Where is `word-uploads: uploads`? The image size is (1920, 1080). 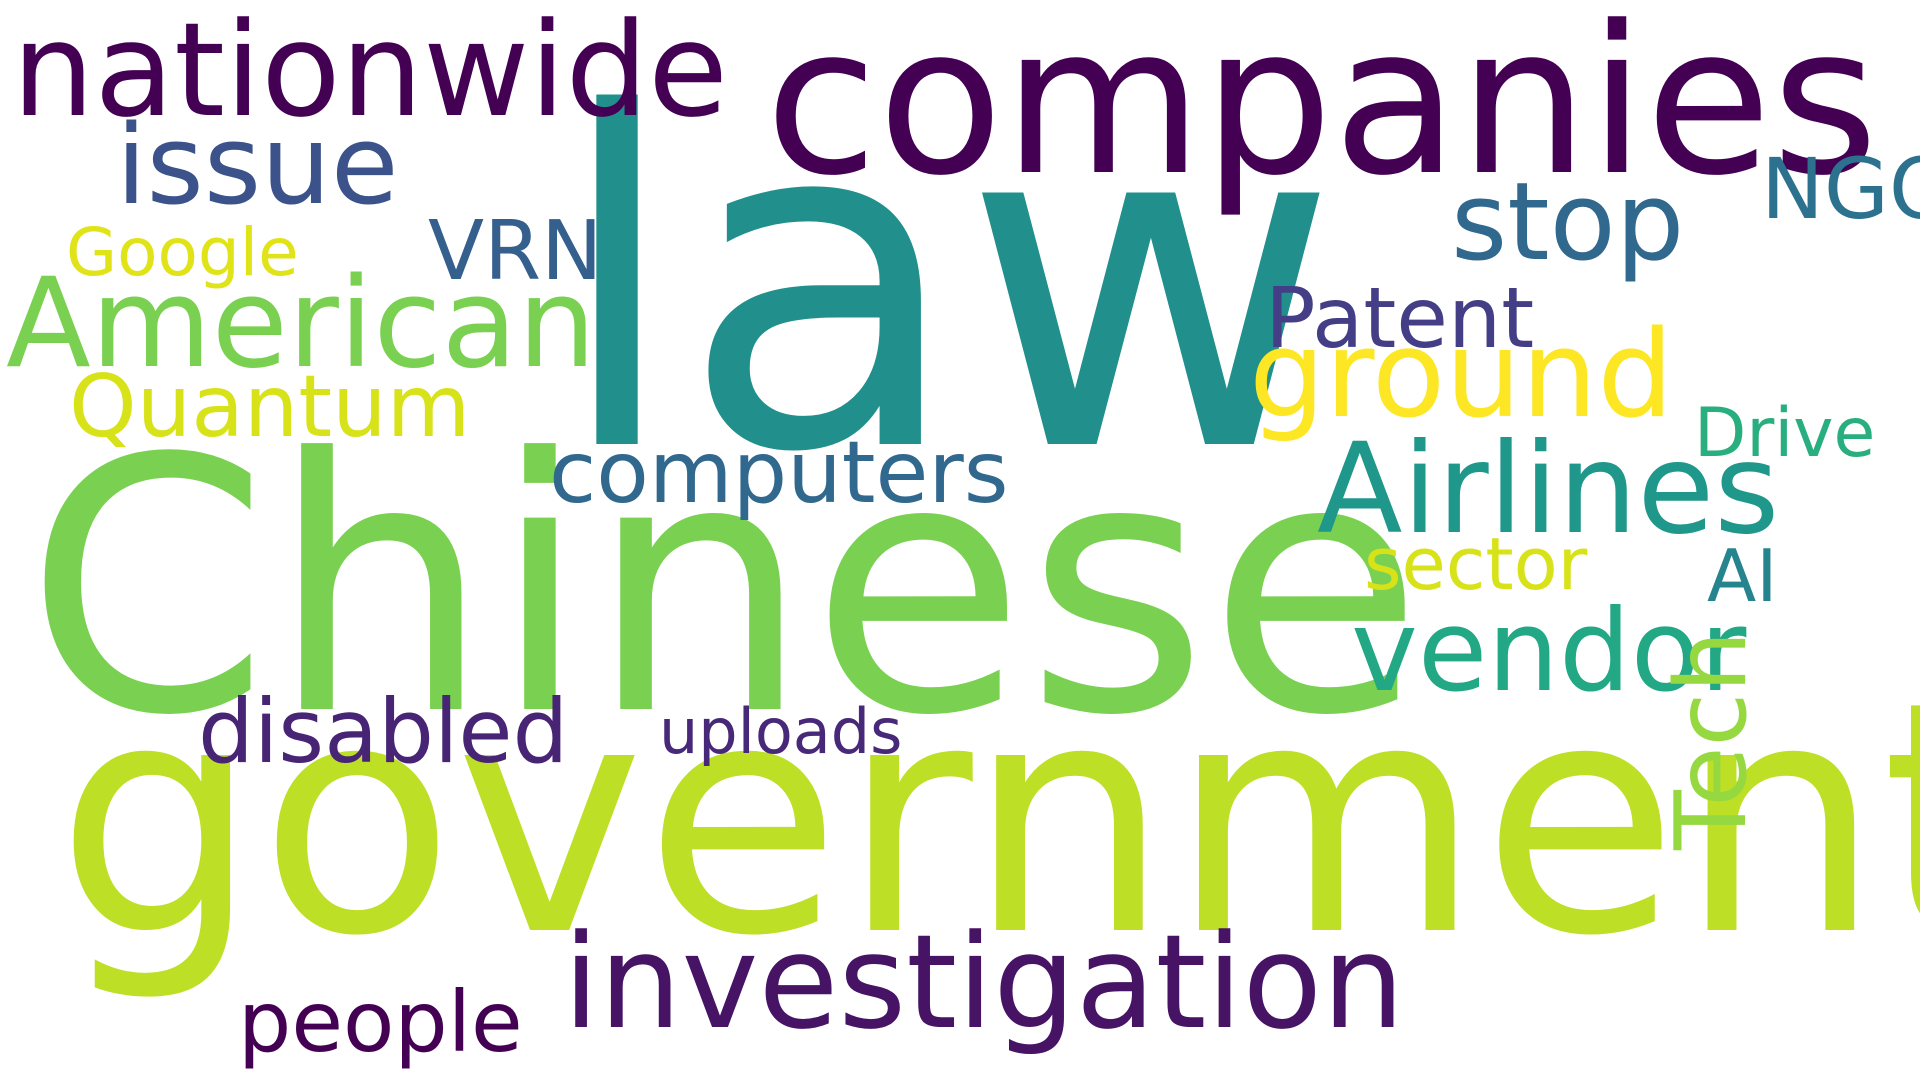 word-uploads: uploads is located at coordinates (781, 731).